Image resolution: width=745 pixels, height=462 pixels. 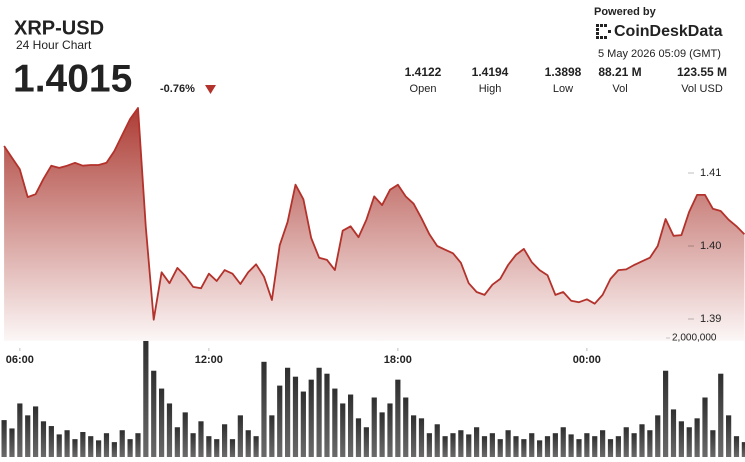 What do you see at coordinates (209, 360) in the screenshot?
I see `x-tick-label: 12:00` at bounding box center [209, 360].